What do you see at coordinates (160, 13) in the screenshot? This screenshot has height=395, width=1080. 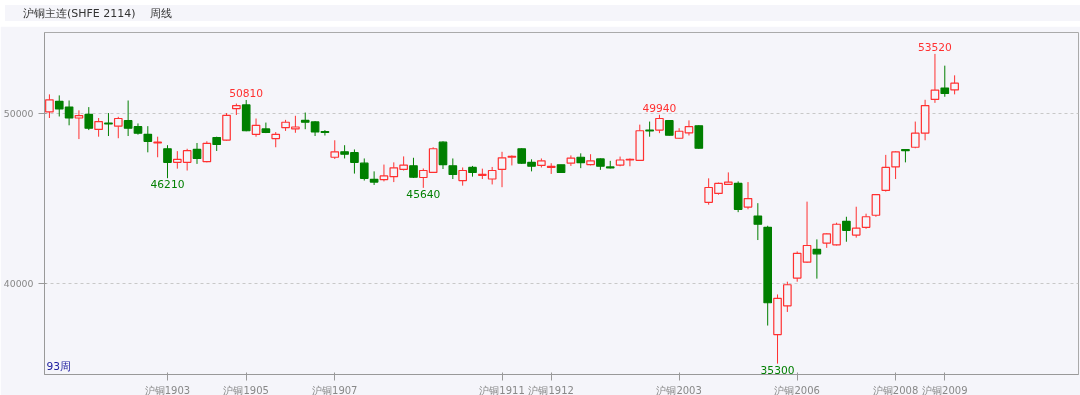 I see `chart-subtitle: 周线` at bounding box center [160, 13].